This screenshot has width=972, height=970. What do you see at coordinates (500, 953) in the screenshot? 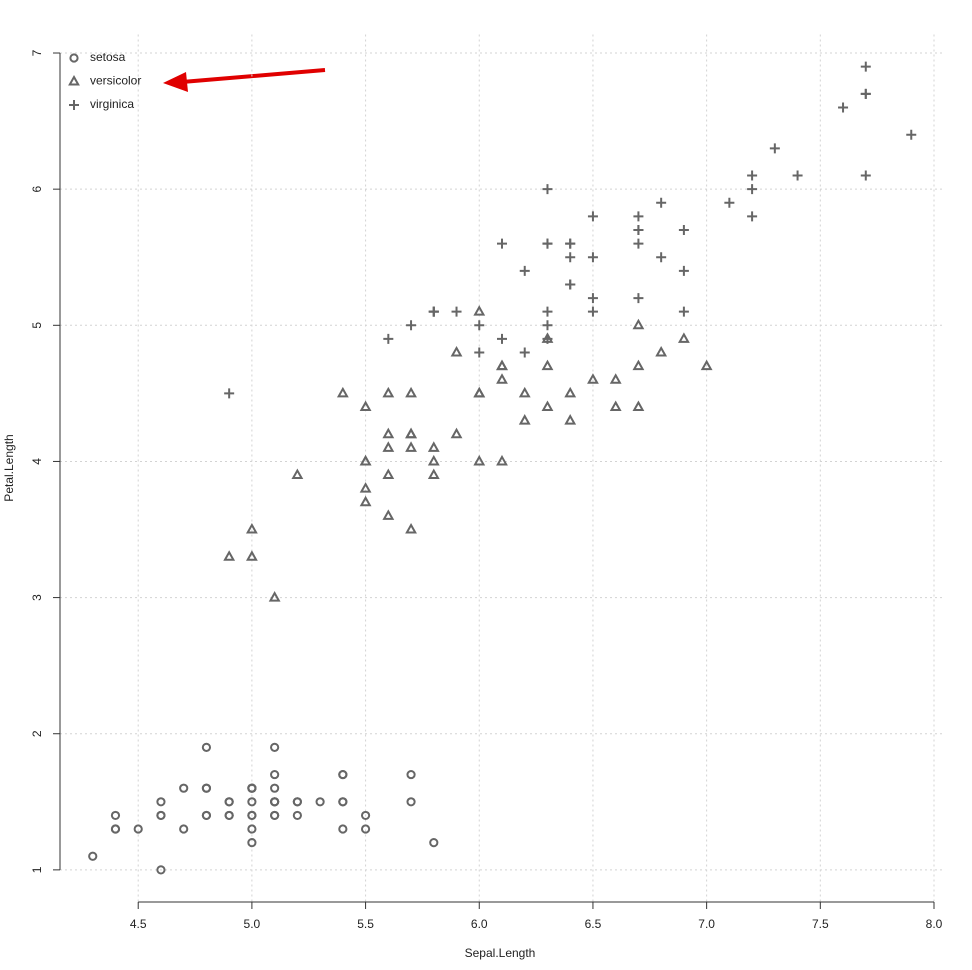
I see `x-axis-label: Sepal.Length` at bounding box center [500, 953].